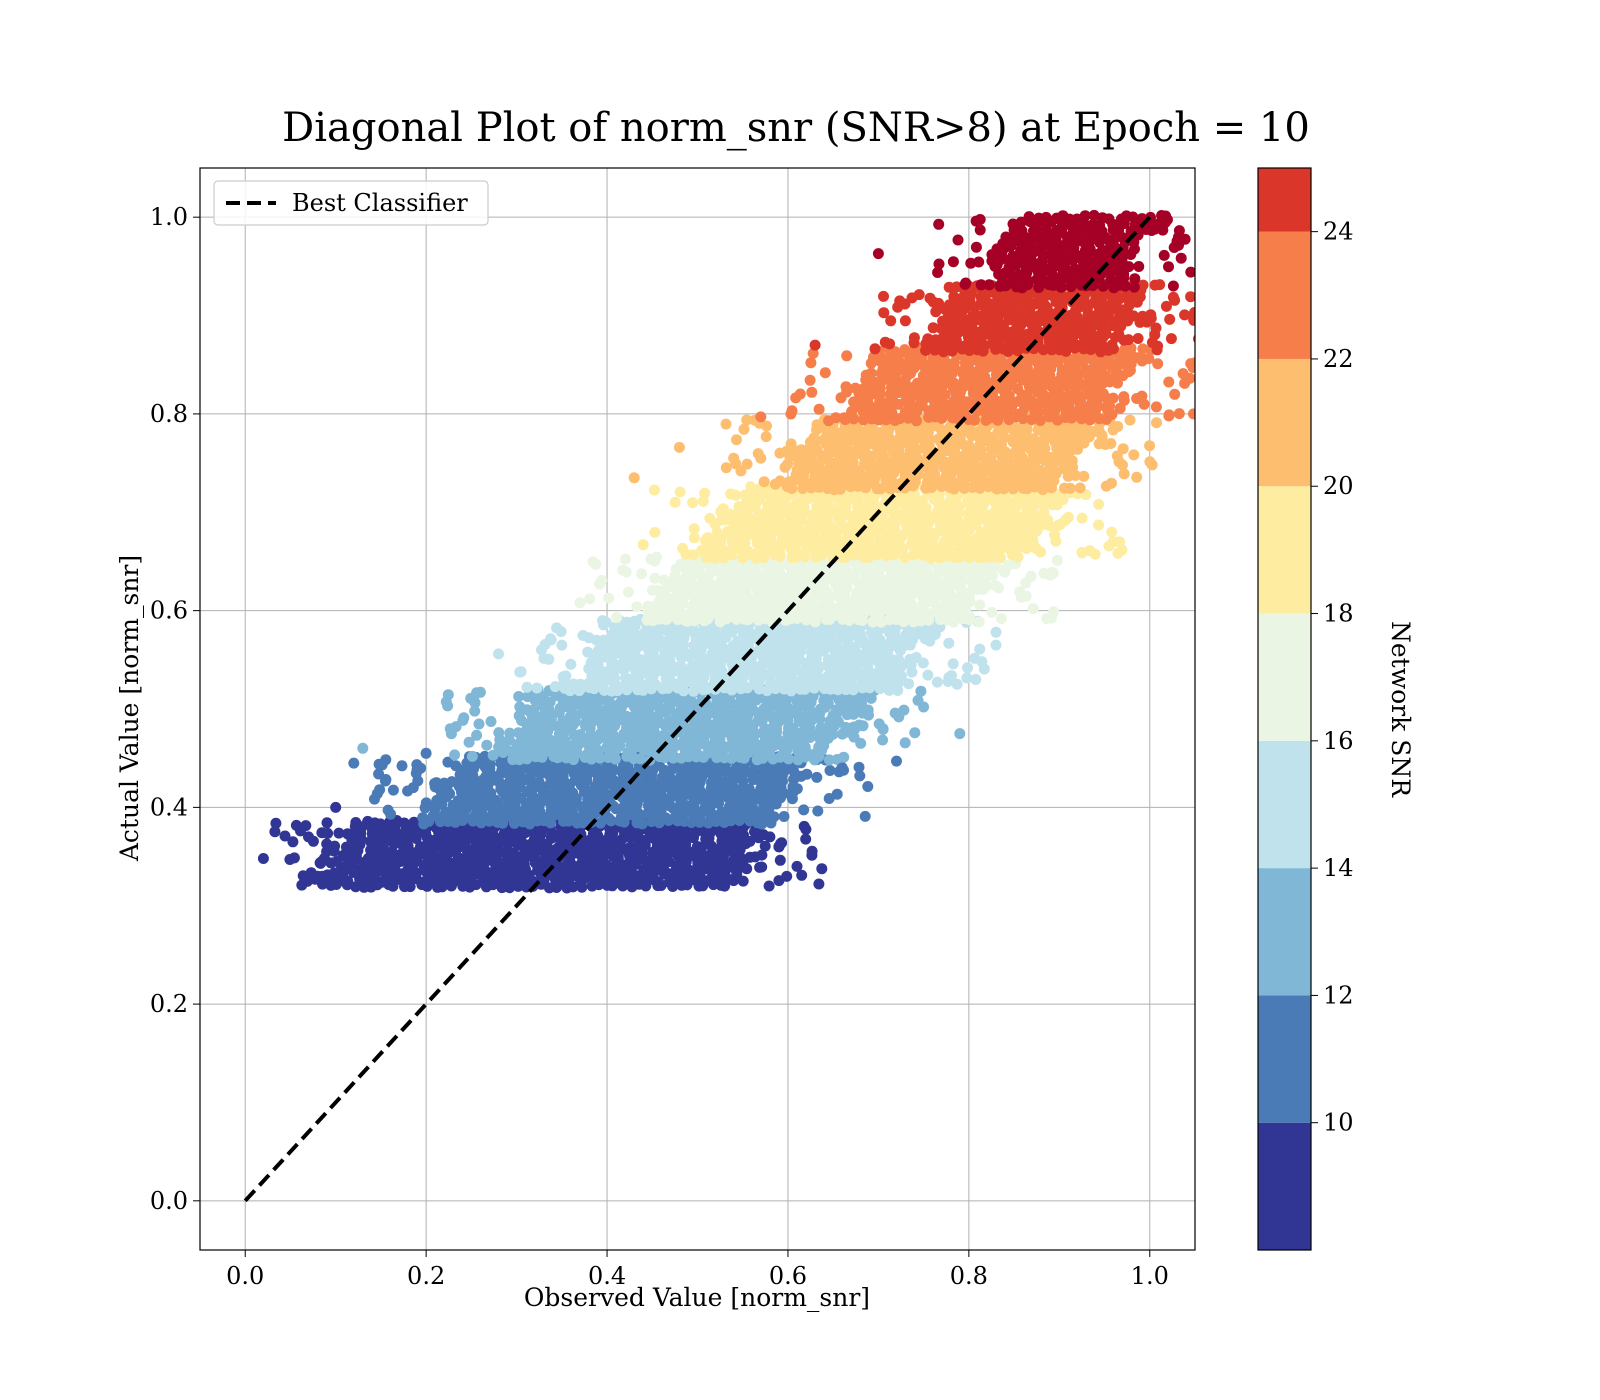  What do you see at coordinates (245, 1276) in the screenshot?
I see `x-tick-label: 0.0` at bounding box center [245, 1276].